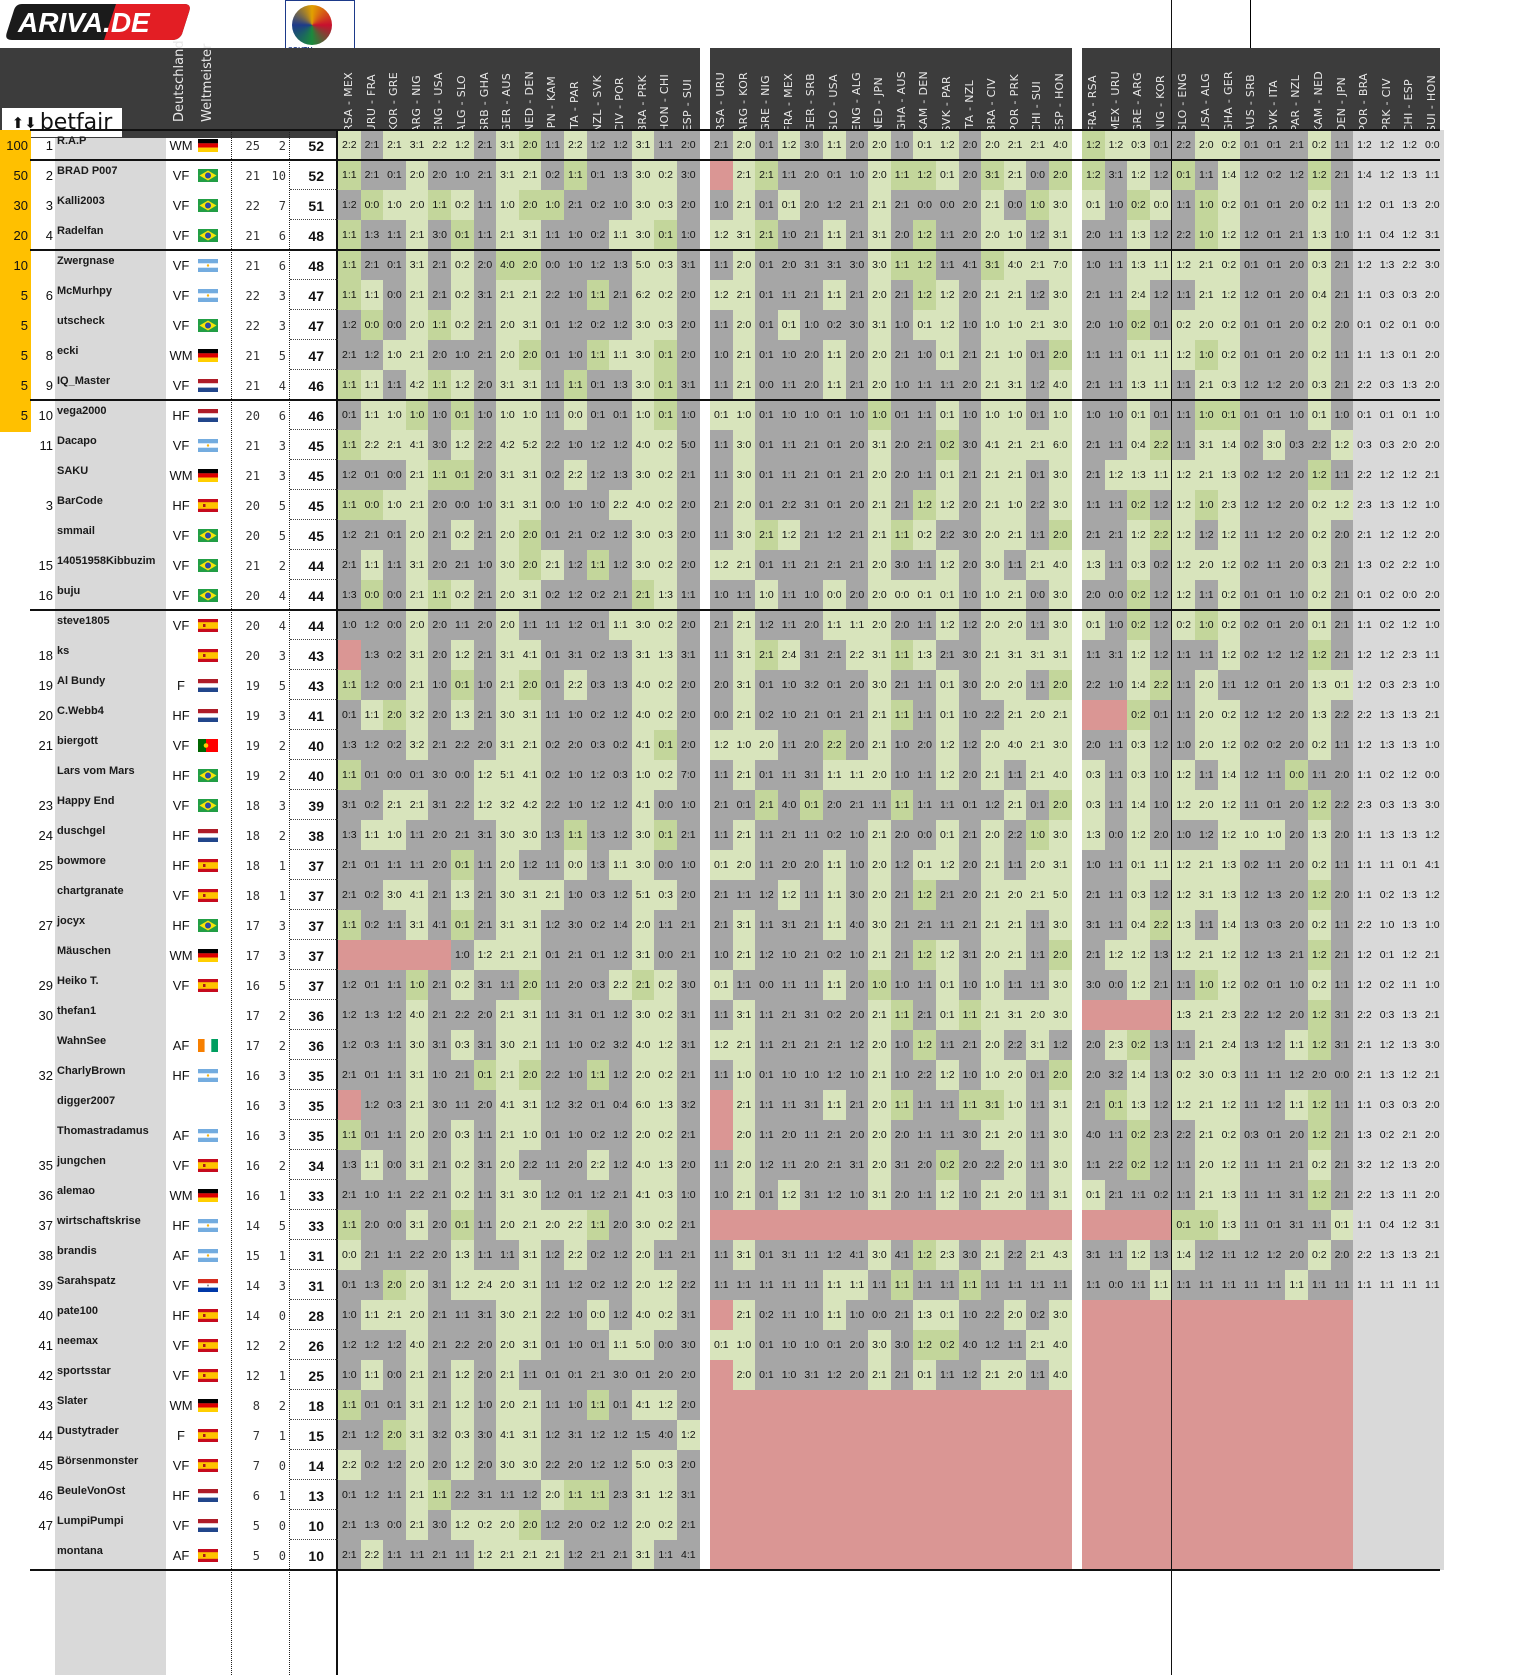  What do you see at coordinates (169, 1106) in the screenshot?
I see `player-row: digger2007 16 3 35` at bounding box center [169, 1106].